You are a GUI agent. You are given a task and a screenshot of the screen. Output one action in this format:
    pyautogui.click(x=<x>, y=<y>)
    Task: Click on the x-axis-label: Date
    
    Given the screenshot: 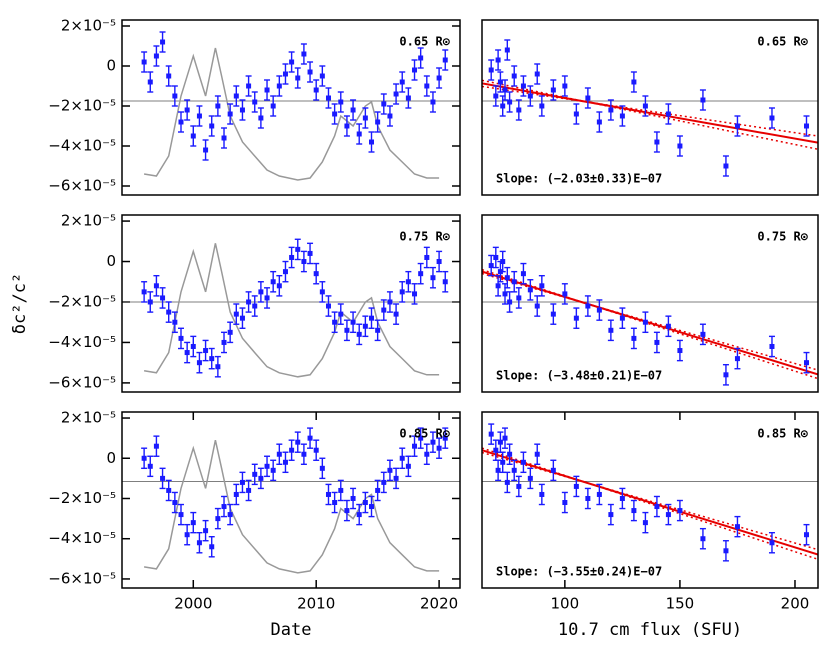 What is the action you would take?
    pyautogui.click(x=291, y=630)
    